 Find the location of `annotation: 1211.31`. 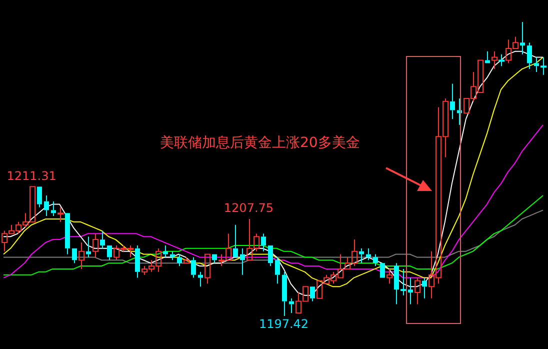

annotation: 1211.31 is located at coordinates (31, 175).